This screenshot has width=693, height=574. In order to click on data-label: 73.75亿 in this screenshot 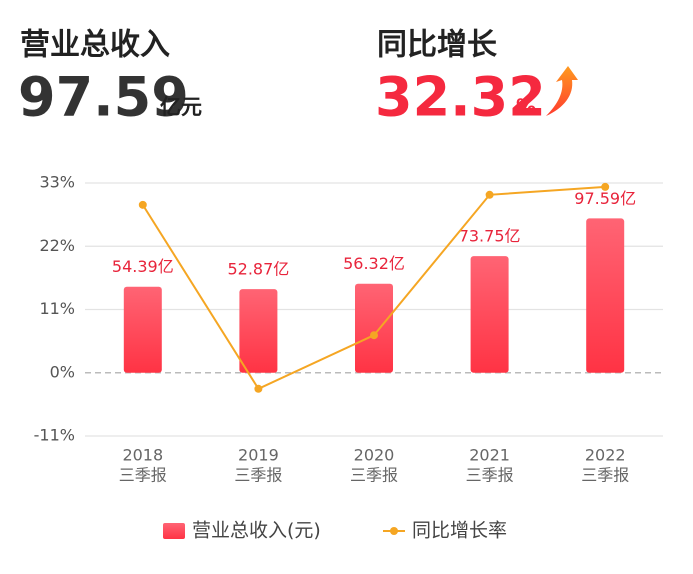, I will do `click(490, 236)`.